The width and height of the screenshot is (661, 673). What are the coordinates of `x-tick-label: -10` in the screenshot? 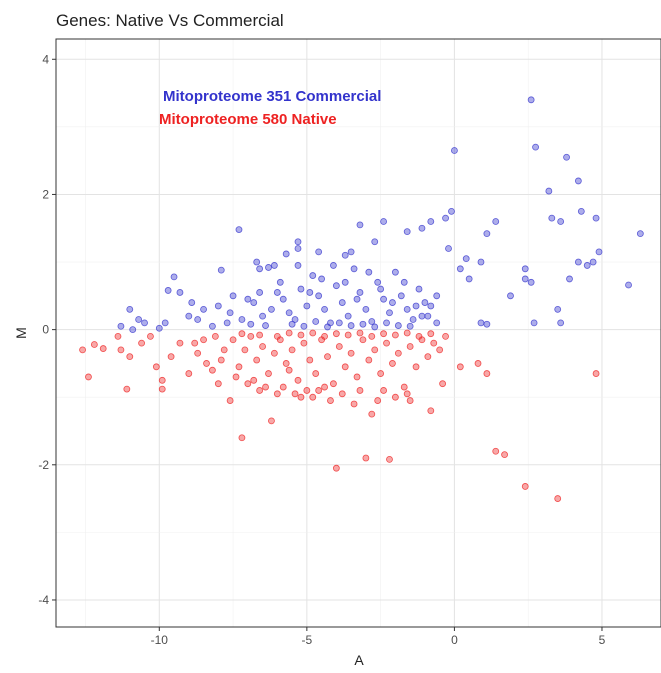 It's located at (160, 640).